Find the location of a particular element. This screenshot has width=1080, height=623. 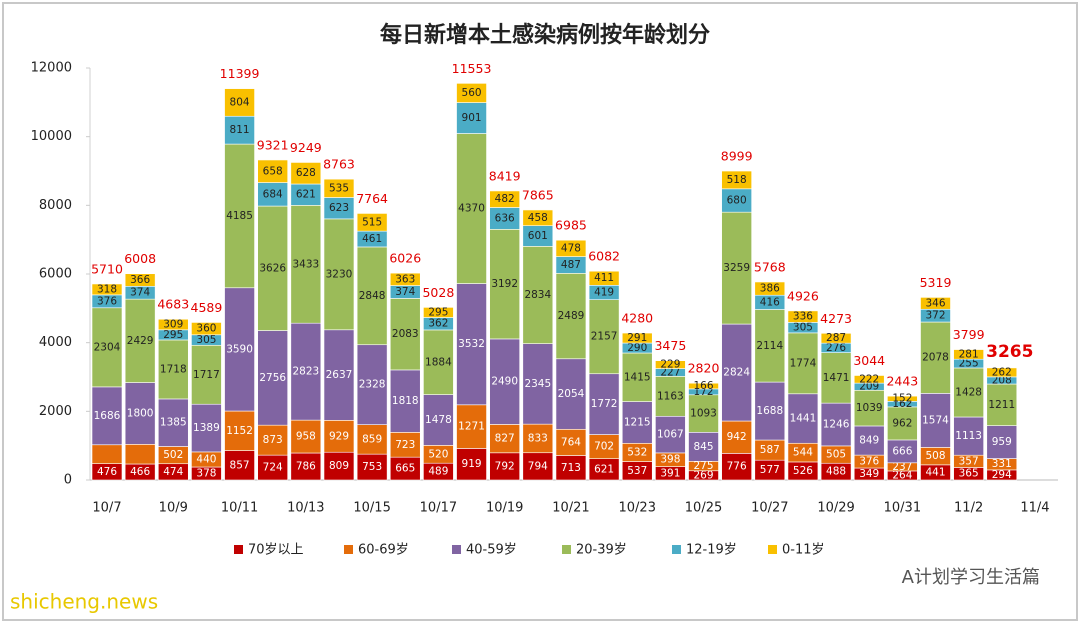

data-label: 587 is located at coordinates (770, 450).